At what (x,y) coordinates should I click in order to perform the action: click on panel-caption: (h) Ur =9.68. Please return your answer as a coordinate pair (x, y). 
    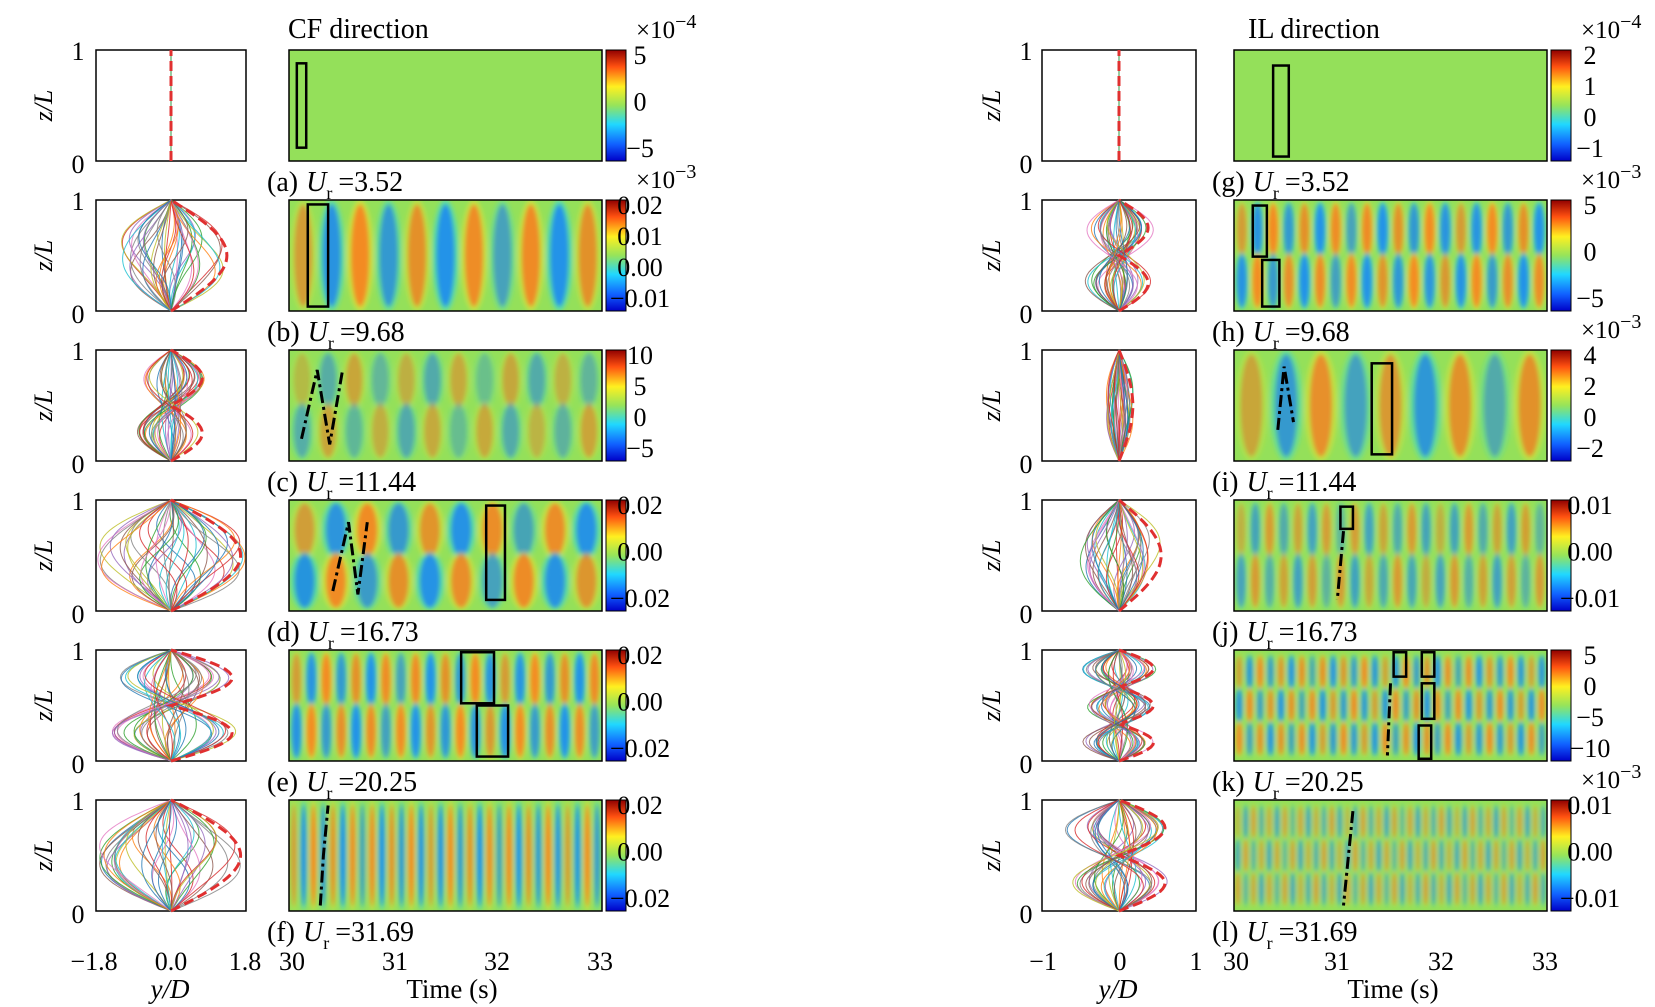
    Looking at the image, I should click on (1281, 335).